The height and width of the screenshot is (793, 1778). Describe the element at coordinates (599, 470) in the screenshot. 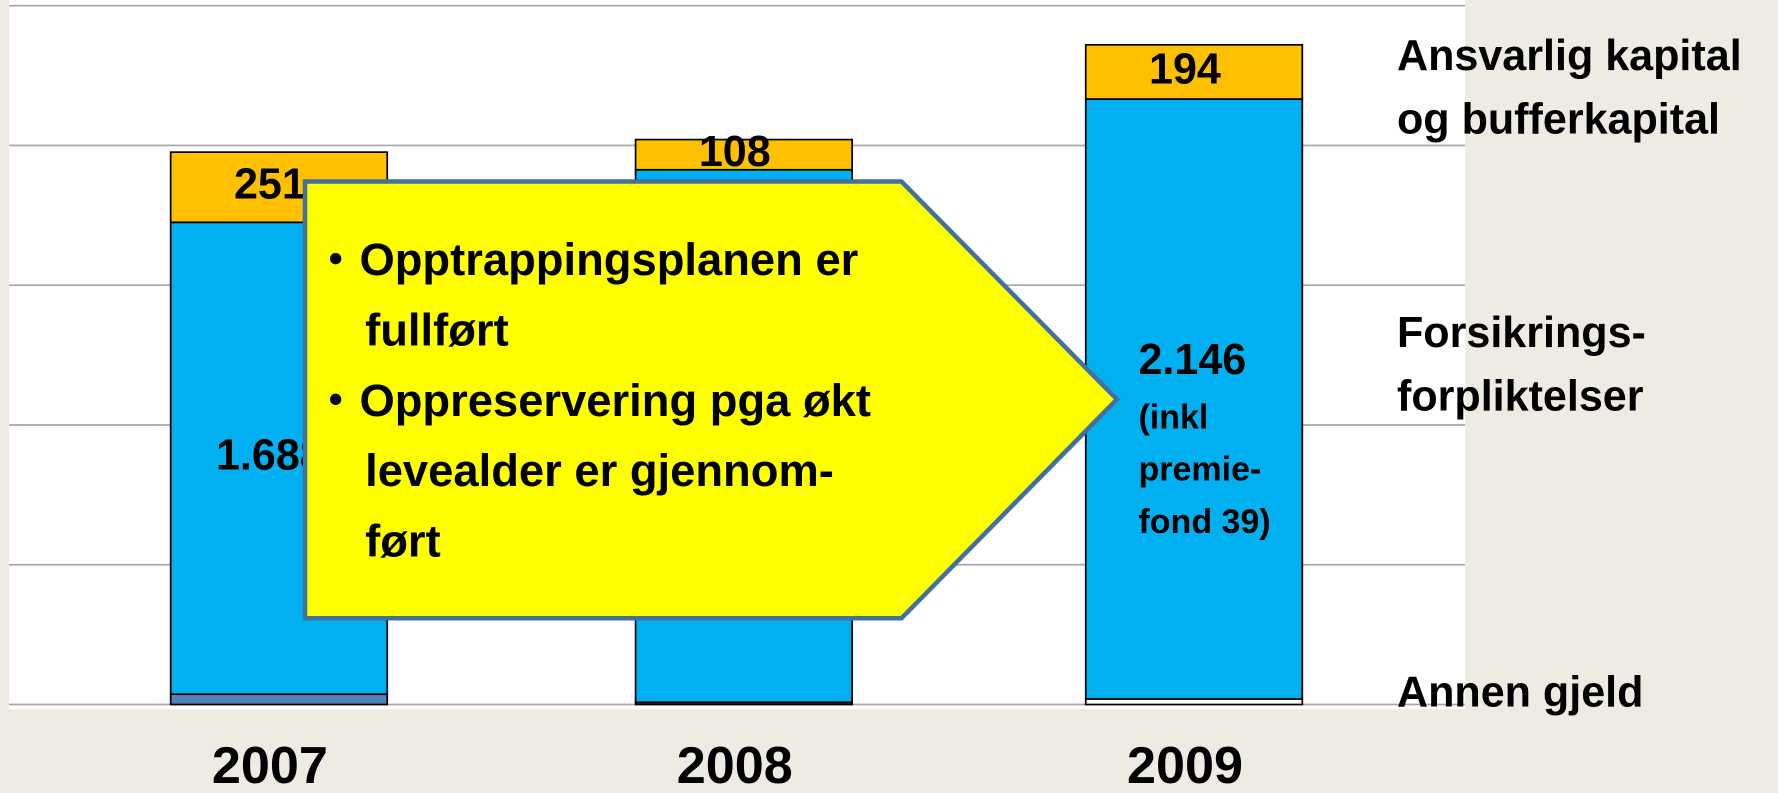

I see `callout-text: levealder er gjennom-` at that location.